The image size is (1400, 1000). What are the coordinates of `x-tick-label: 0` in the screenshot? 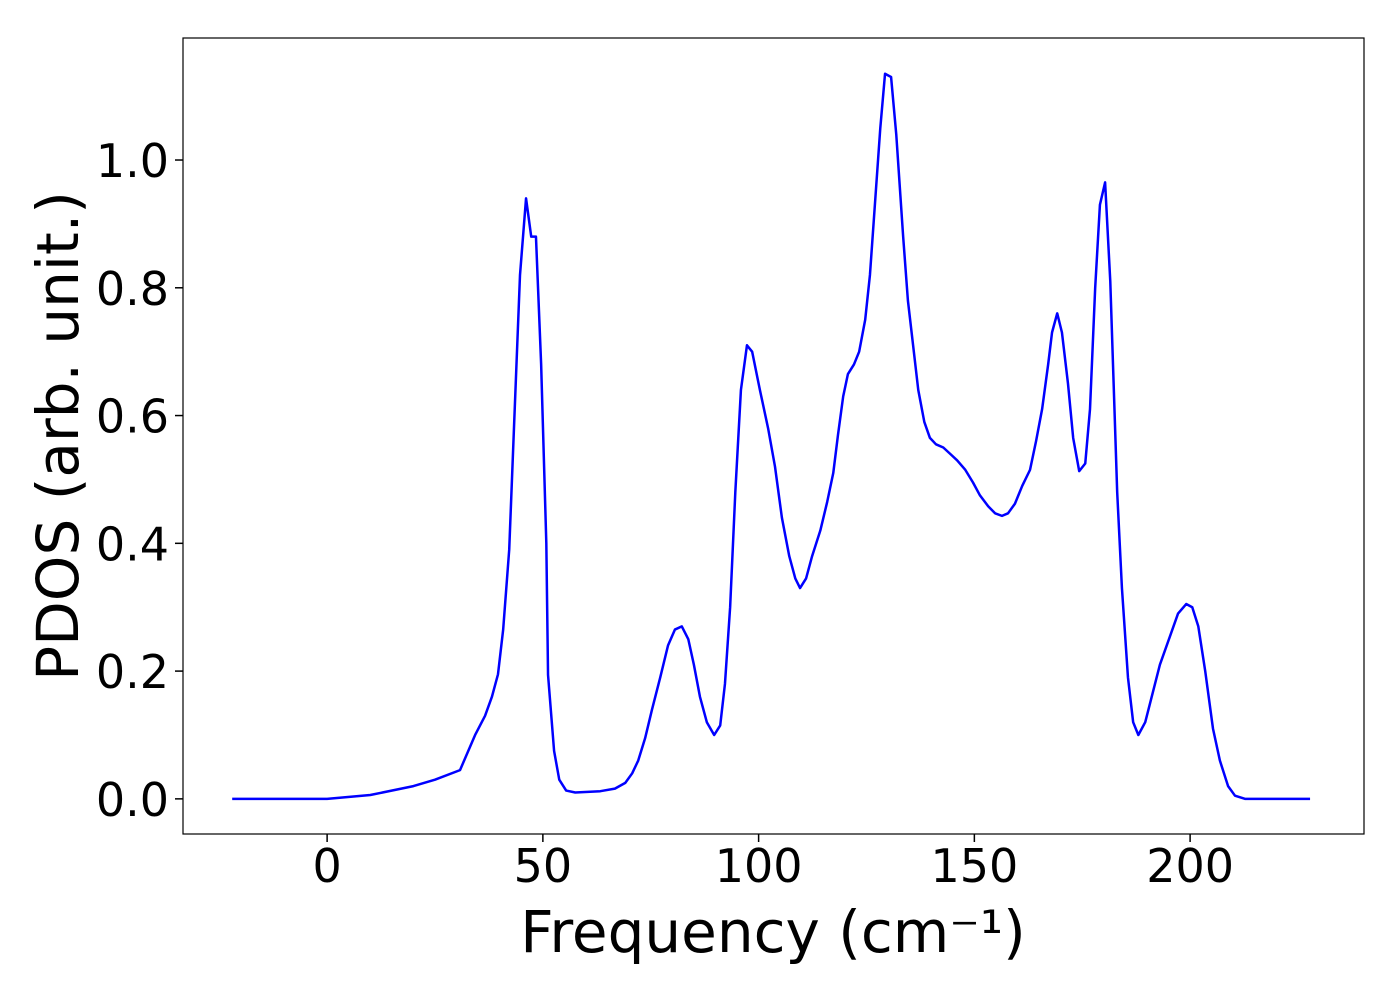 It's located at (326, 866).